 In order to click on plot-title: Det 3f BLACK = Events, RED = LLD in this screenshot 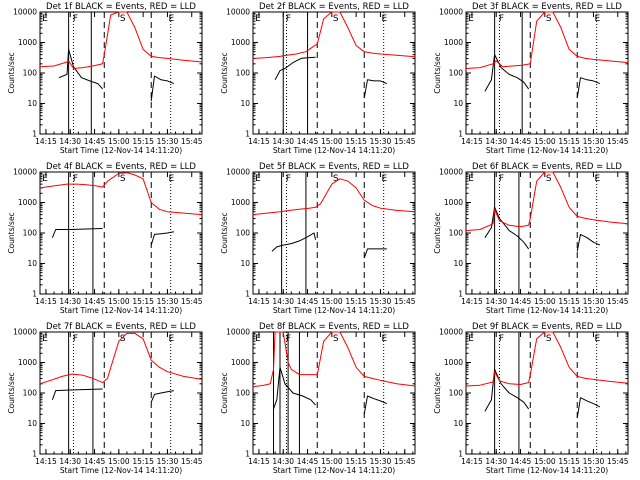, I will do `click(547, 7)`.